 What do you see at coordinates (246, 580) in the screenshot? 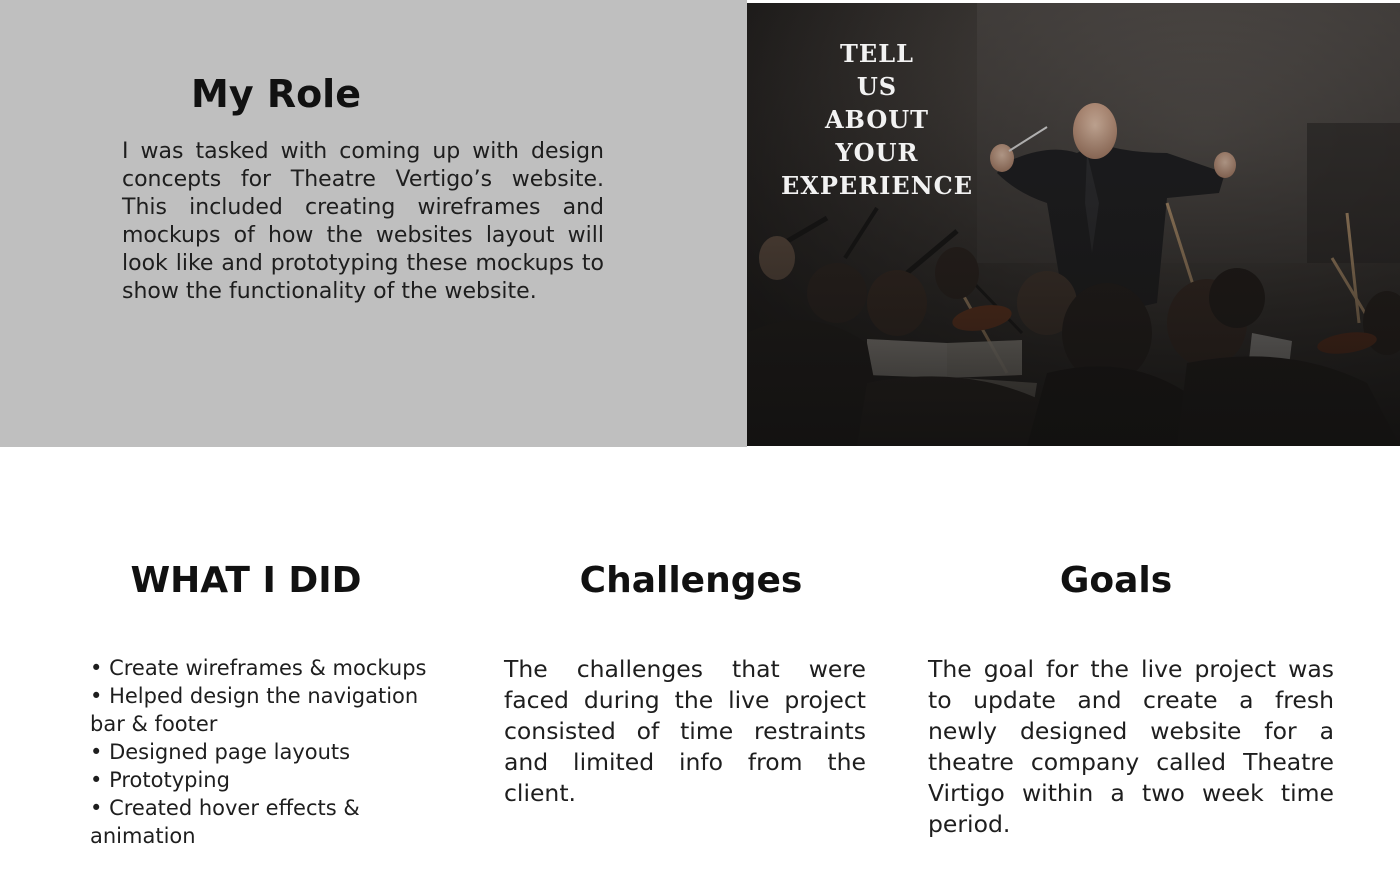
I see `what-i-did-title: WHAT I DID` at bounding box center [246, 580].